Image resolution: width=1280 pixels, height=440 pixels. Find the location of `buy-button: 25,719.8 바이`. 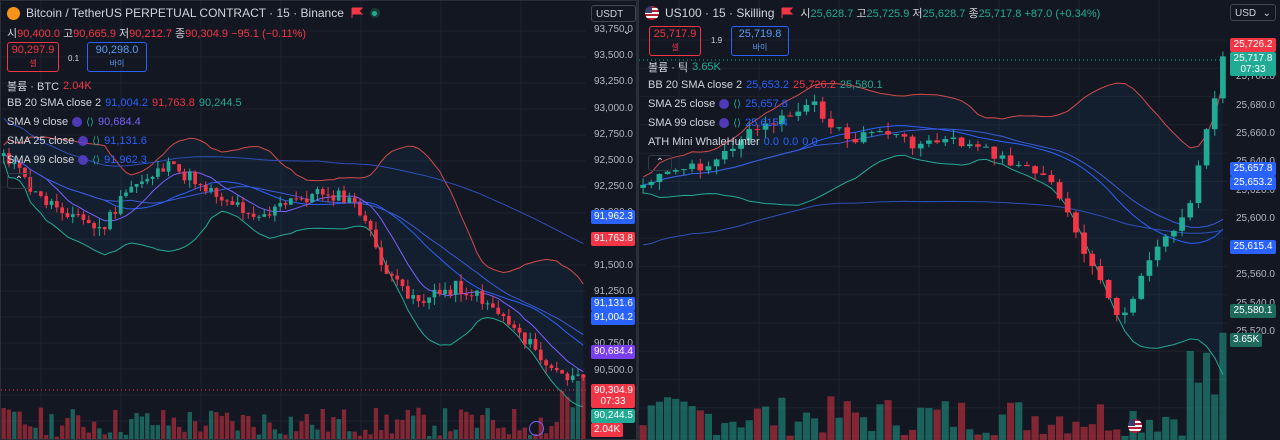

buy-button: 25,719.8 바이 is located at coordinates (760, 41).